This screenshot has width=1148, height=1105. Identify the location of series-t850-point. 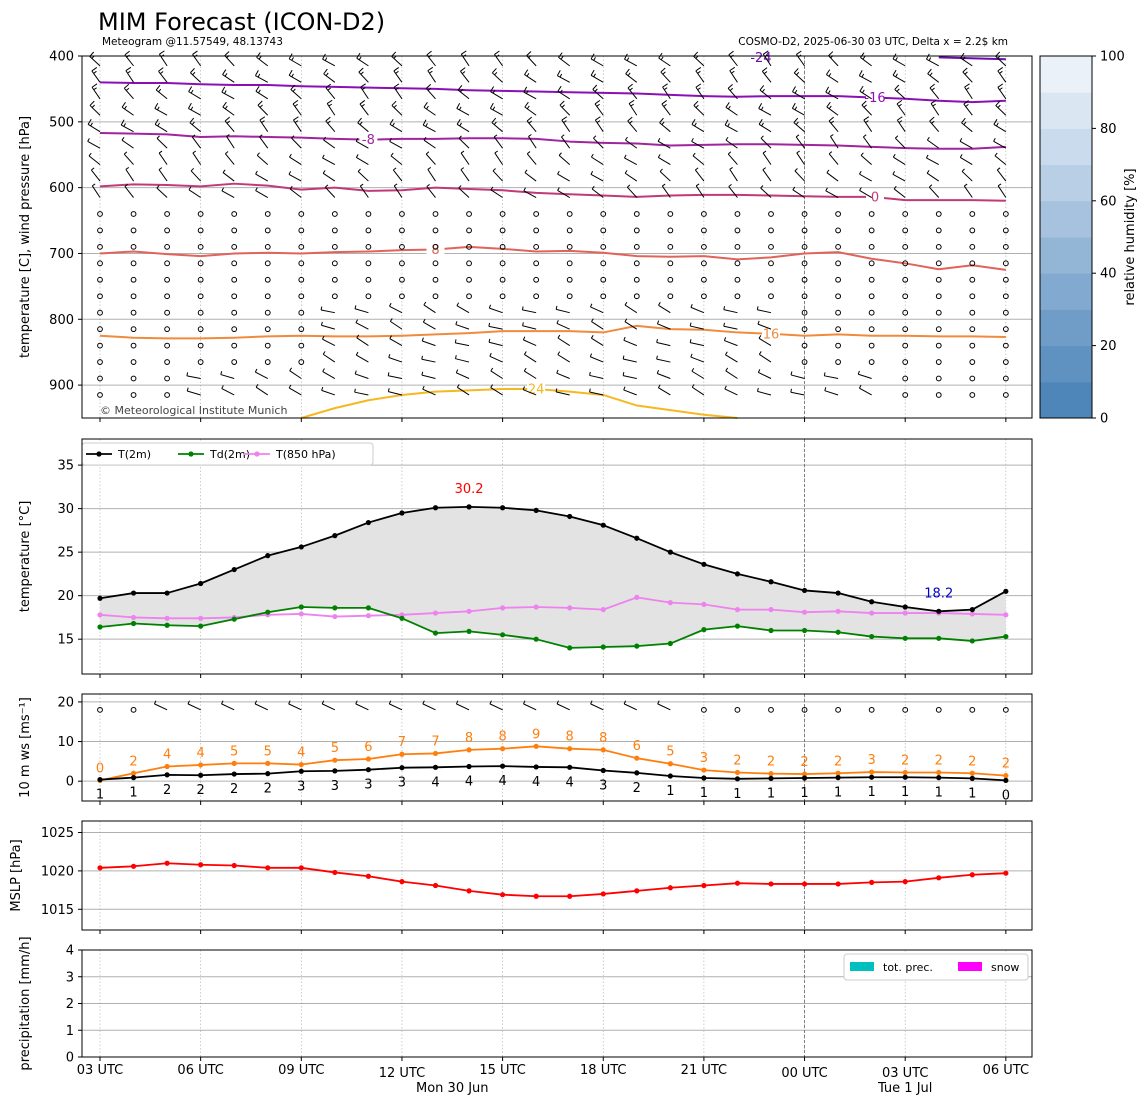
(503, 608).